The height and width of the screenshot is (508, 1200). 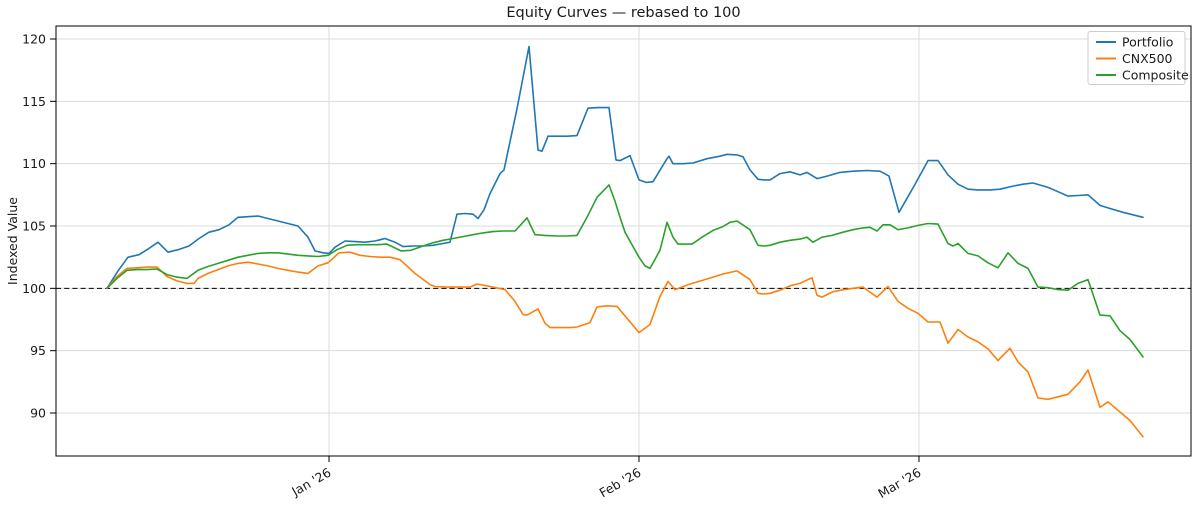 I want to click on y-tick-label: 90, so click(x=38, y=413).